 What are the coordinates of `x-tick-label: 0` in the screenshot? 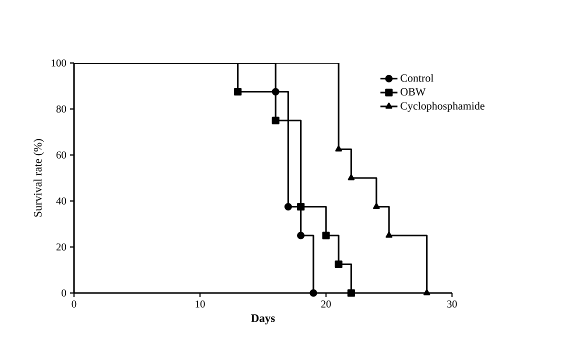 It's located at (74, 304).